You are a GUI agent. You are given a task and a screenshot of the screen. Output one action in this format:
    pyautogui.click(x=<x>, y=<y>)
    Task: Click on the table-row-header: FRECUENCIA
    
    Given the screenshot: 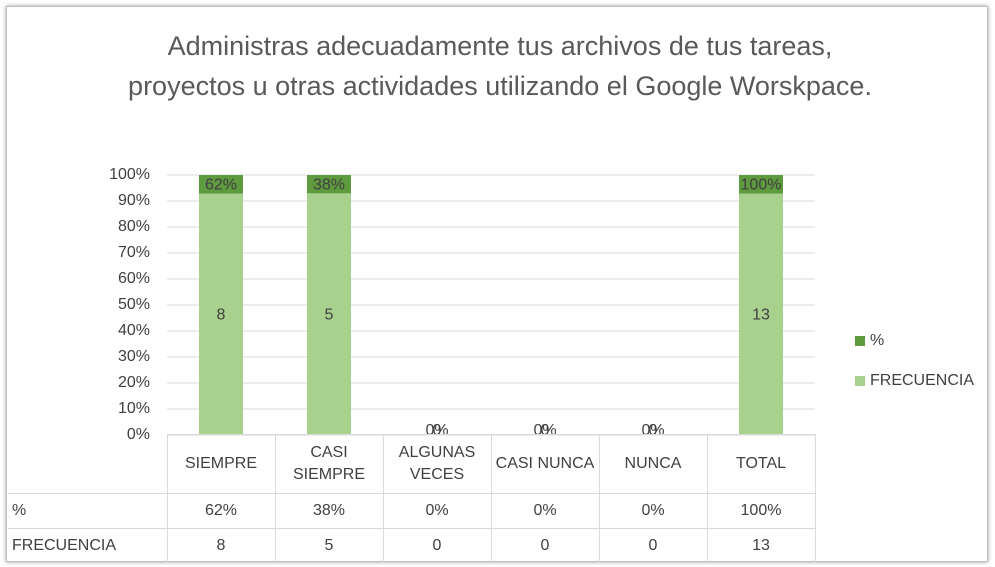 What is the action you would take?
    pyautogui.click(x=88, y=545)
    